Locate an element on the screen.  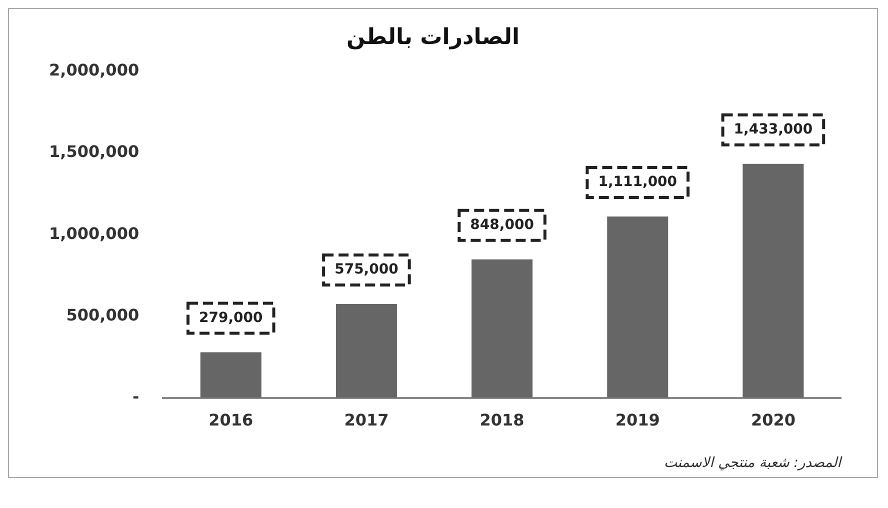
data-label: 575,000 is located at coordinates (366, 270).